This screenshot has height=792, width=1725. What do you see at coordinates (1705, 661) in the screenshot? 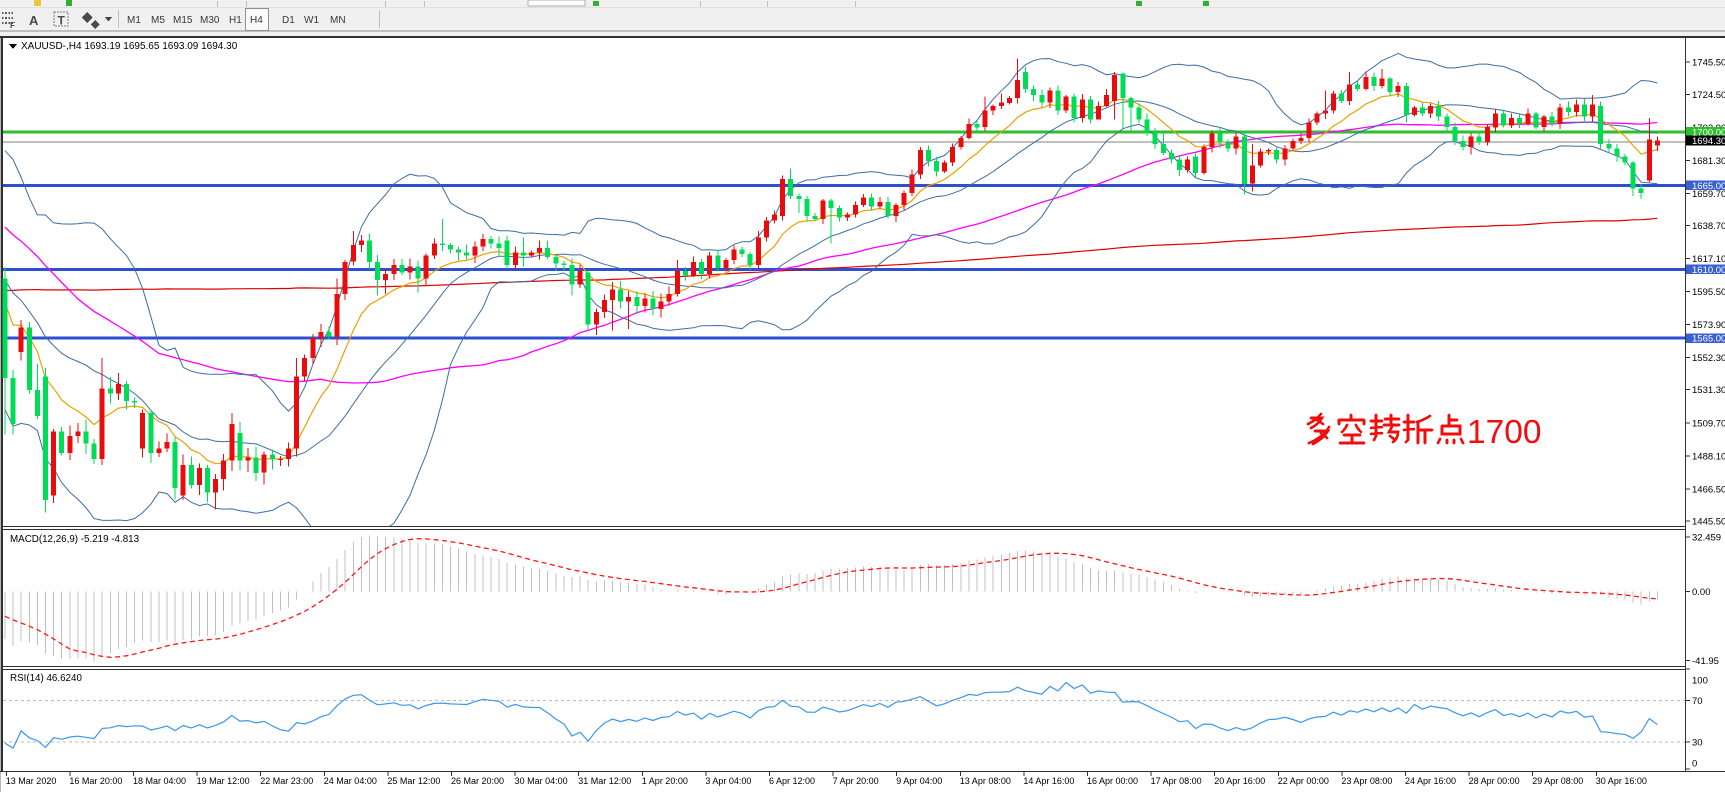
I see `svg-text: -41.95` at bounding box center [1705, 661].